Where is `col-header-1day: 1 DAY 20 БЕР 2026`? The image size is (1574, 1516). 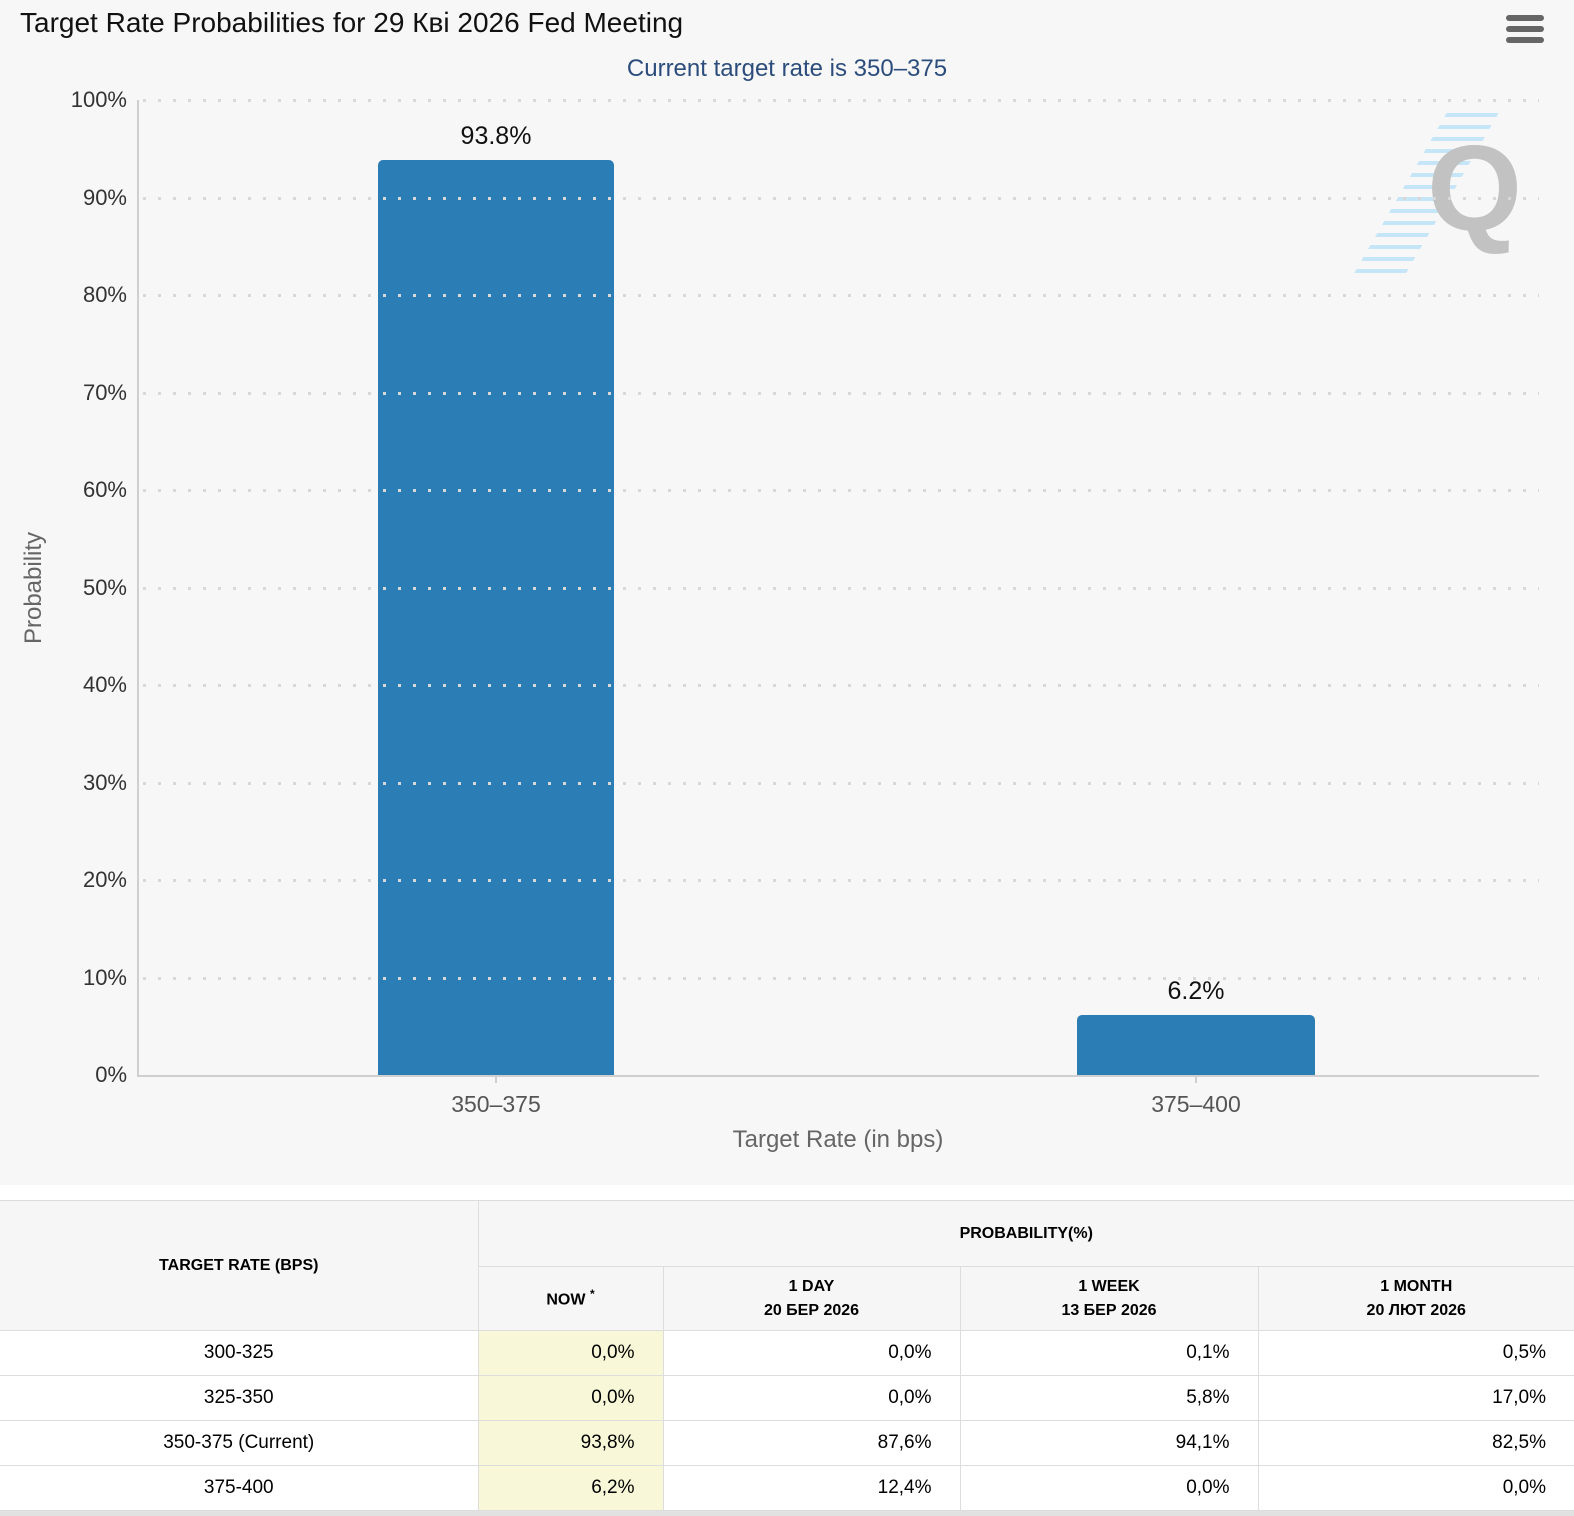
col-header-1day: 1 DAY 20 БЕР 2026 is located at coordinates (811, 1298).